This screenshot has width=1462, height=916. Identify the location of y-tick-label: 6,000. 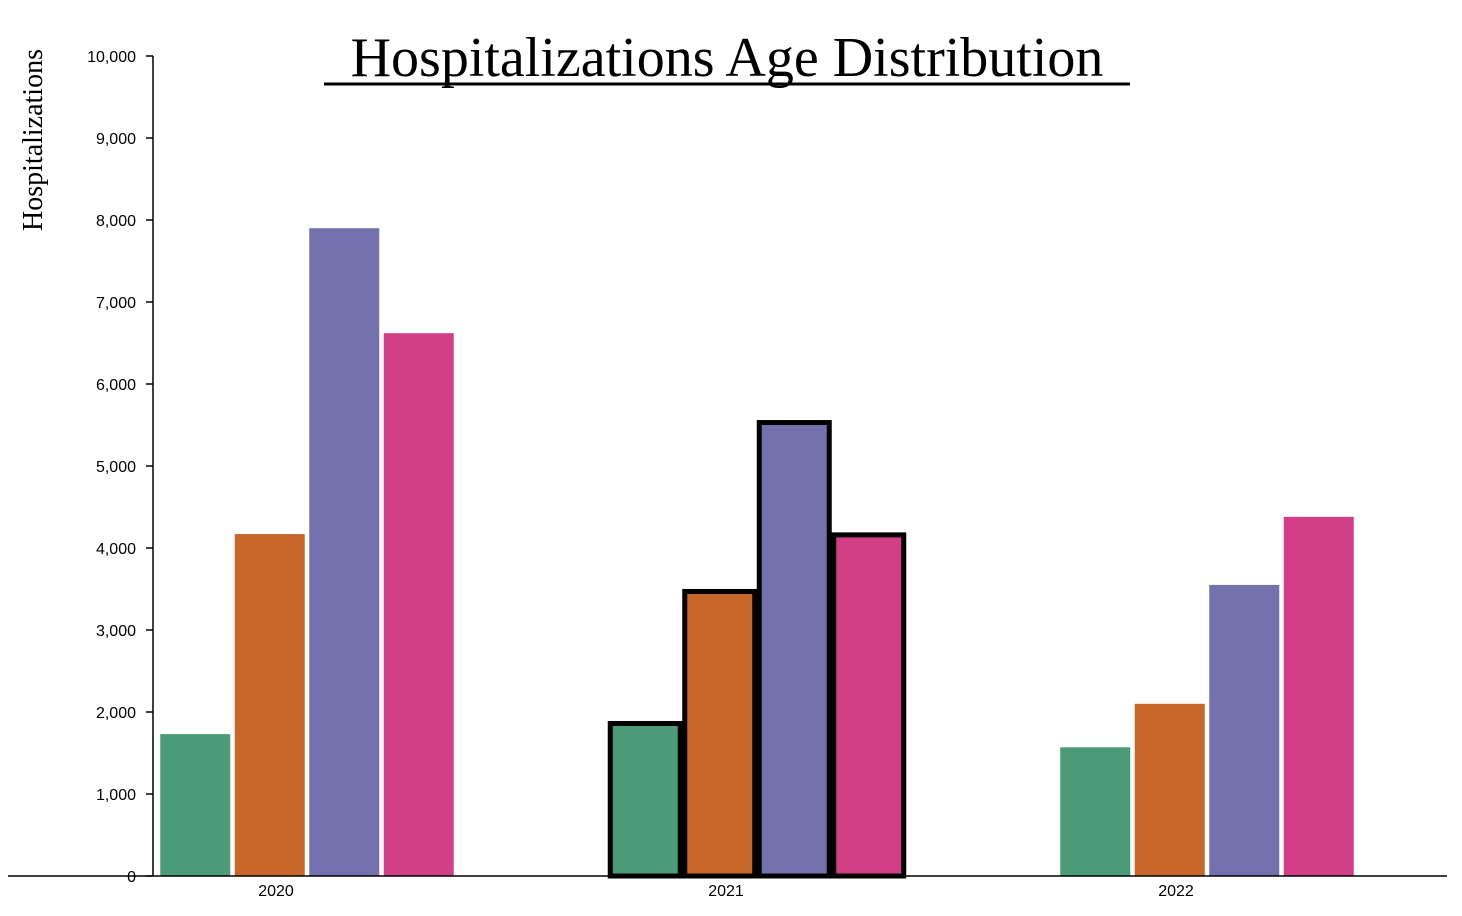
(116, 385).